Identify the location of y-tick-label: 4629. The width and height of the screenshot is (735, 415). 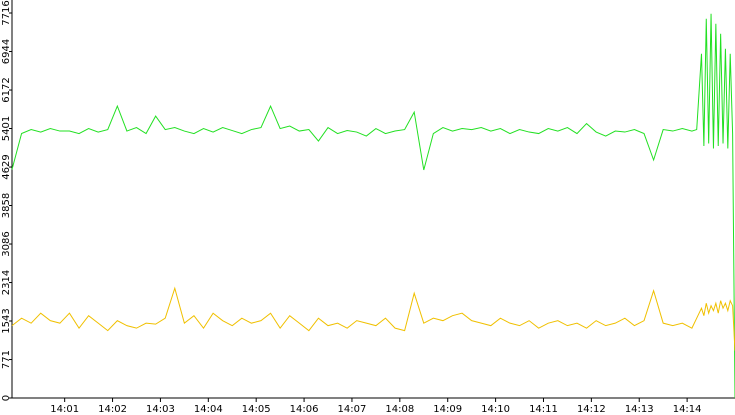
(6, 166).